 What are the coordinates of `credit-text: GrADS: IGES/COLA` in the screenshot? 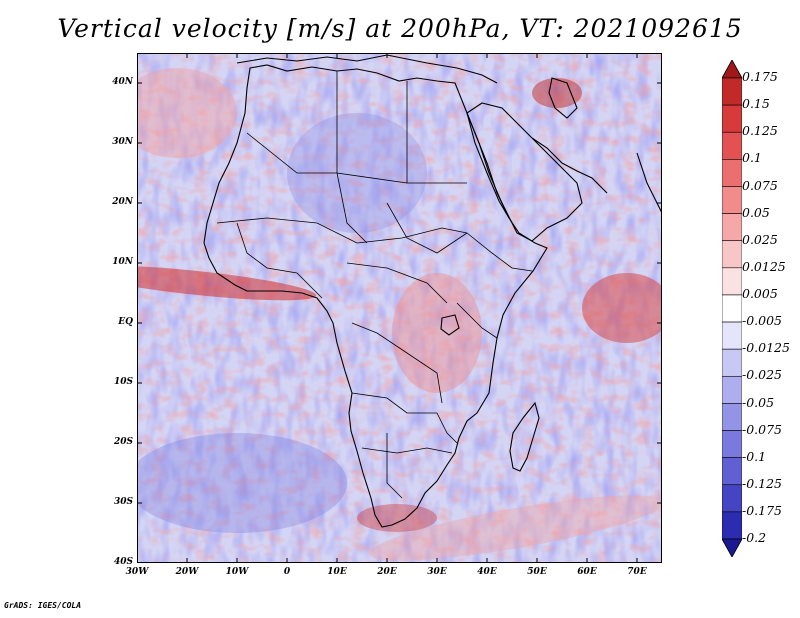 It's located at (43, 605).